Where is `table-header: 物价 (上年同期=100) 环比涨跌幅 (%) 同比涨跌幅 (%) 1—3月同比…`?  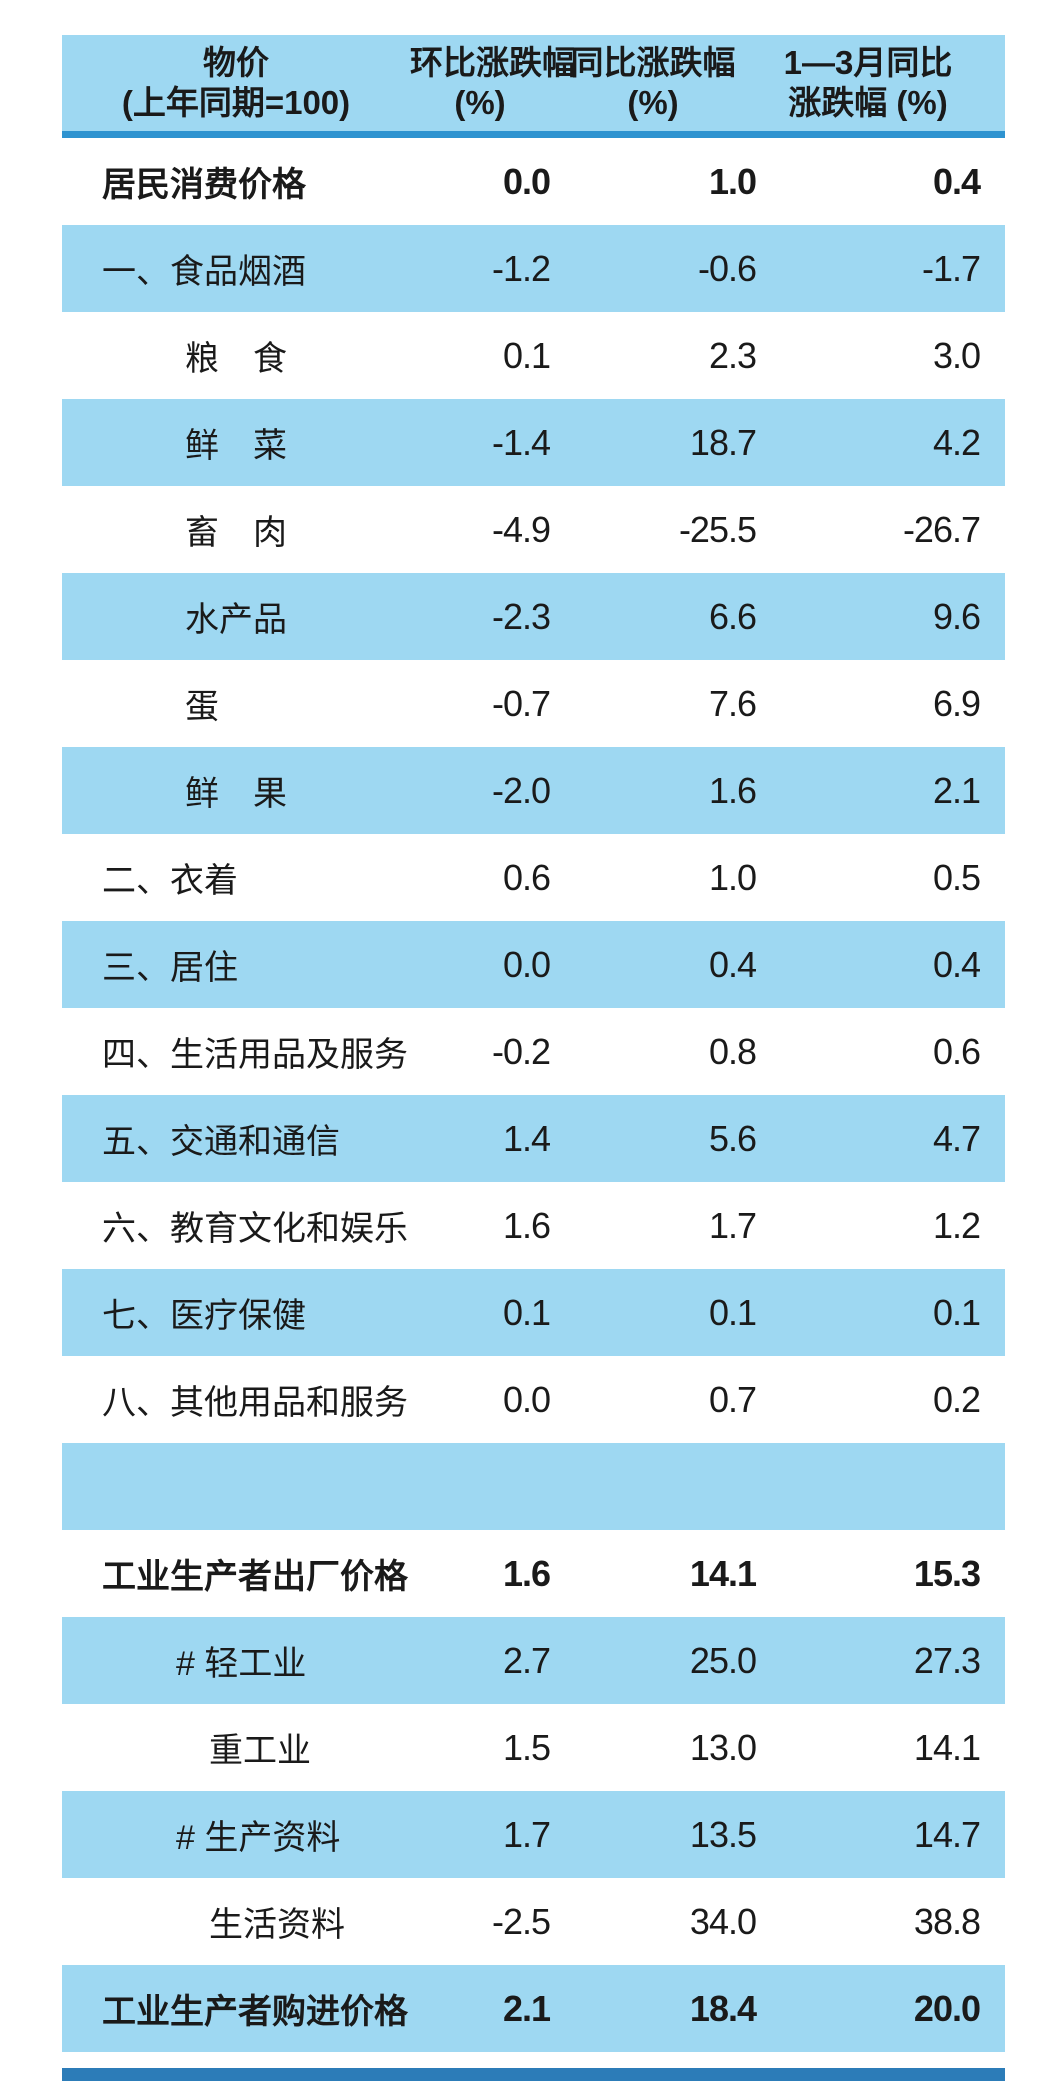
table-header: 物价 (上年同期=100) 环比涨跌幅 (%) 同比涨跌幅 (%) 1—3月同比… is located at coordinates (533, 86).